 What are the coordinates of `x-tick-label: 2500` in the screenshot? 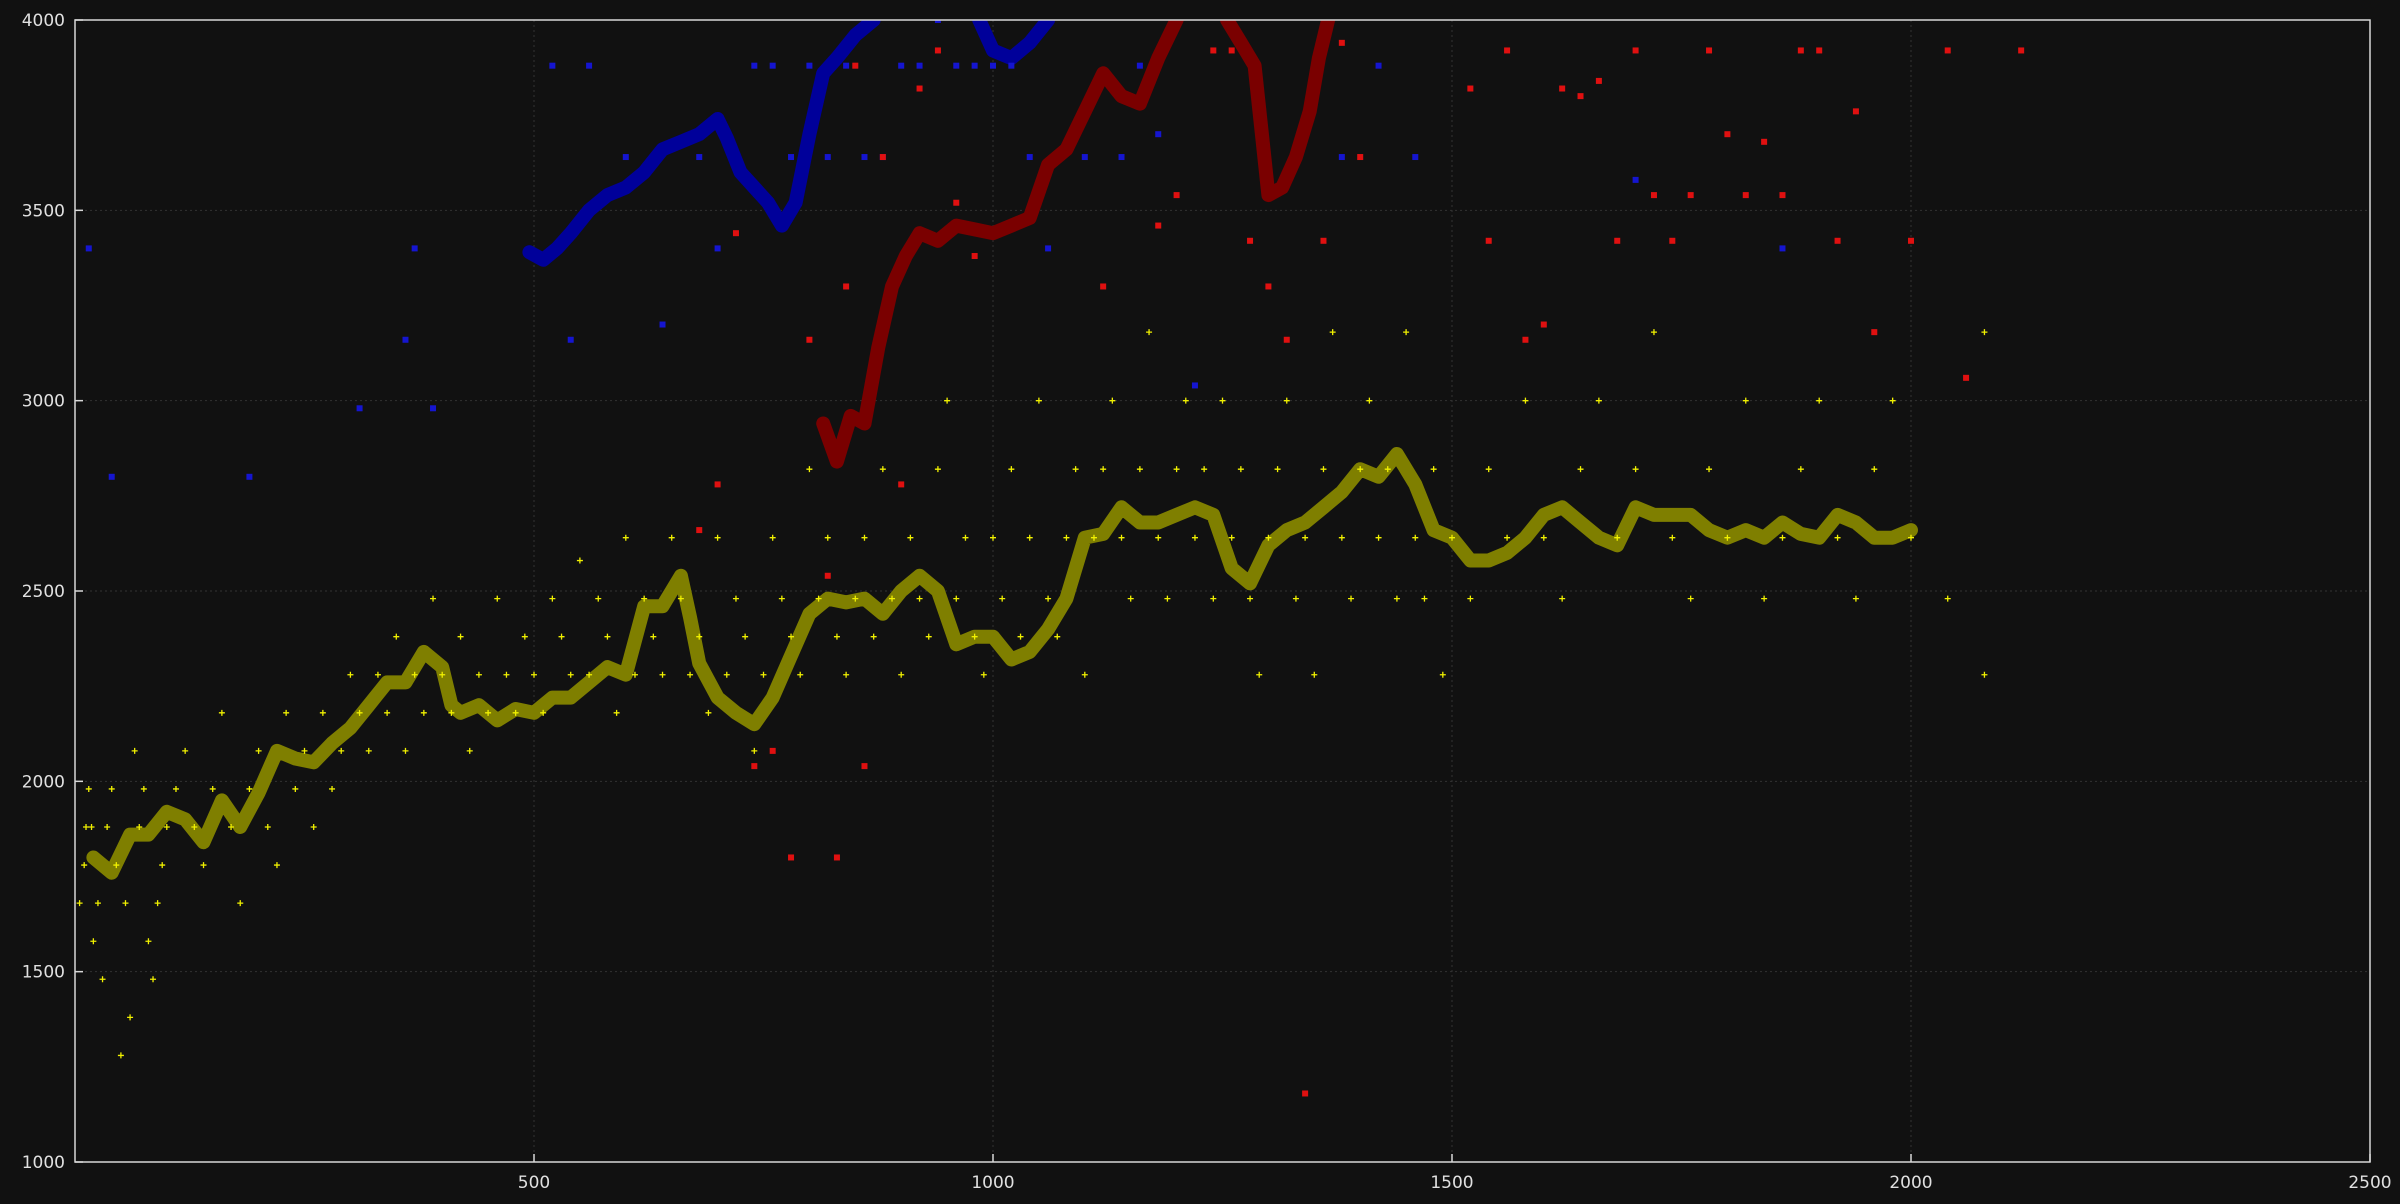 It's located at (2369, 1183).